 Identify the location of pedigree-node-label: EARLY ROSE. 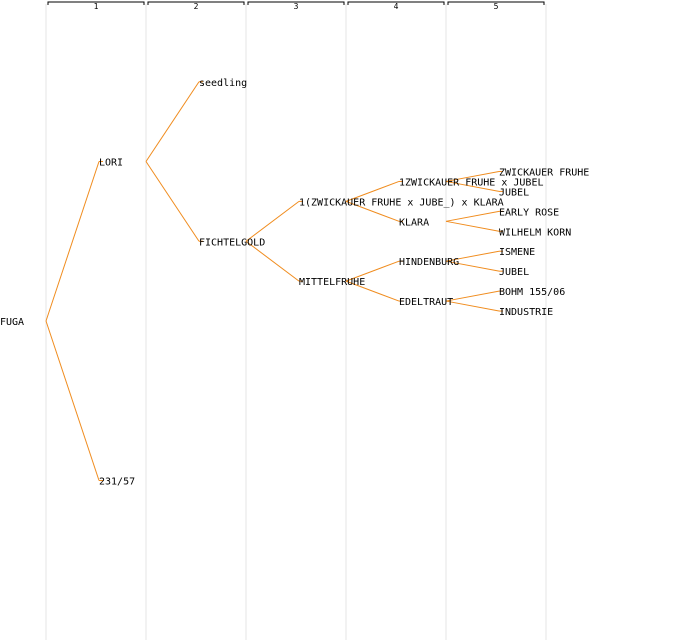
(529, 212).